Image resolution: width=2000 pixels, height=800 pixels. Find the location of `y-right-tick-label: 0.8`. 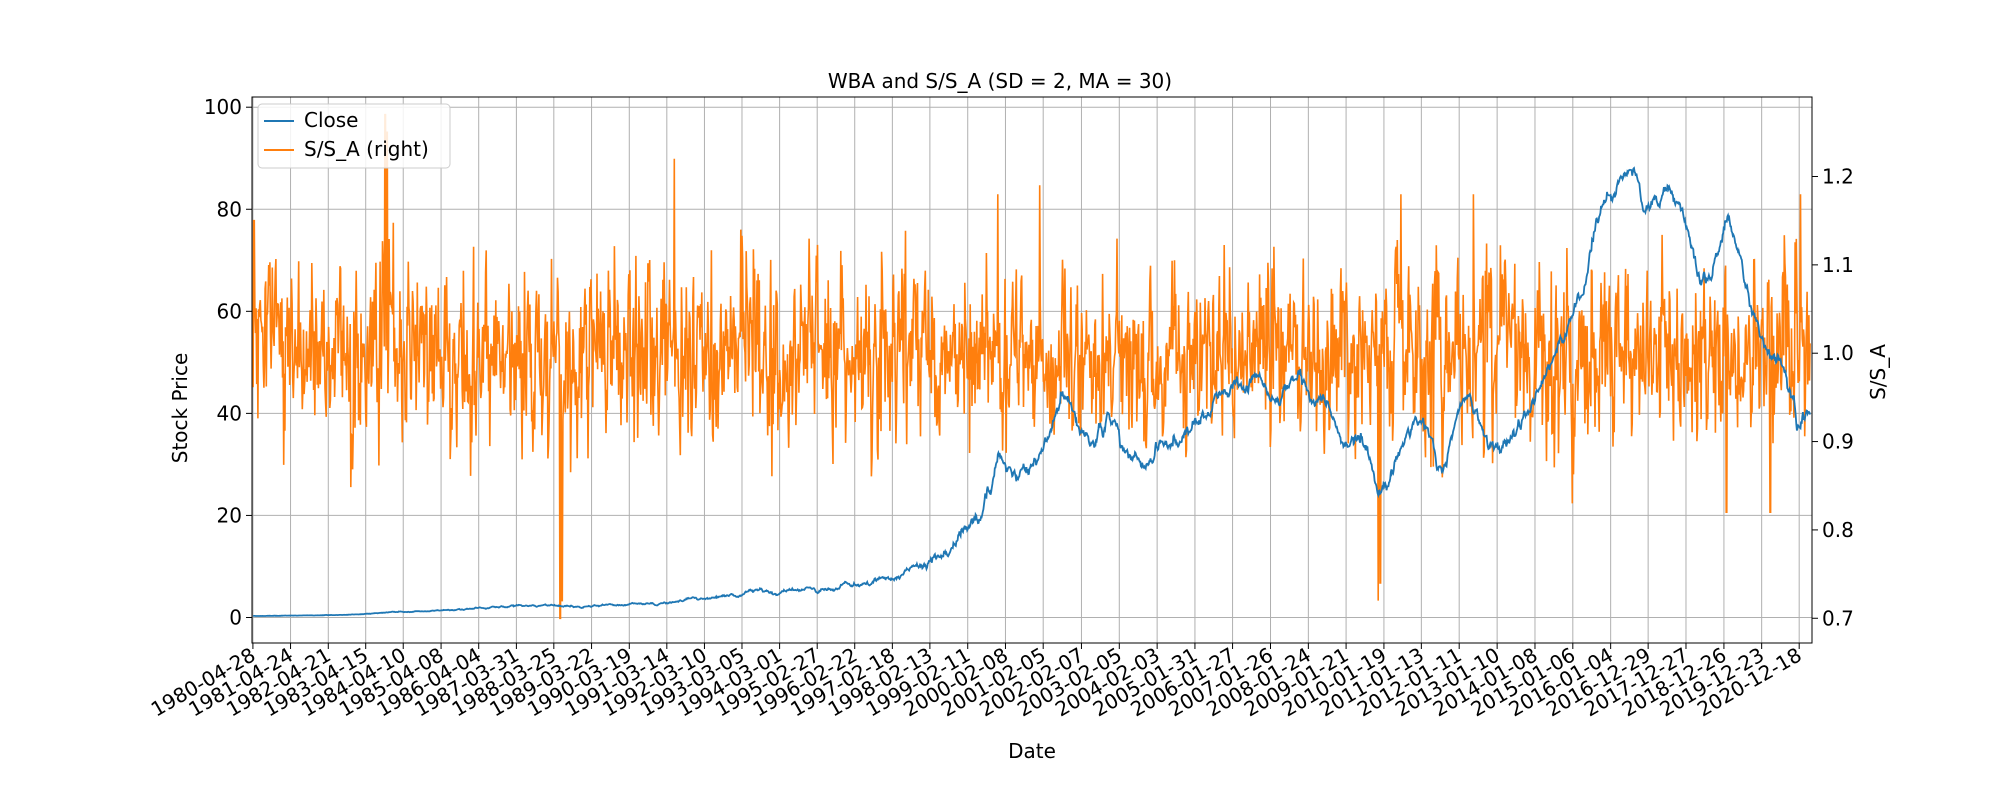

y-right-tick-label: 0.8 is located at coordinates (1838, 530).